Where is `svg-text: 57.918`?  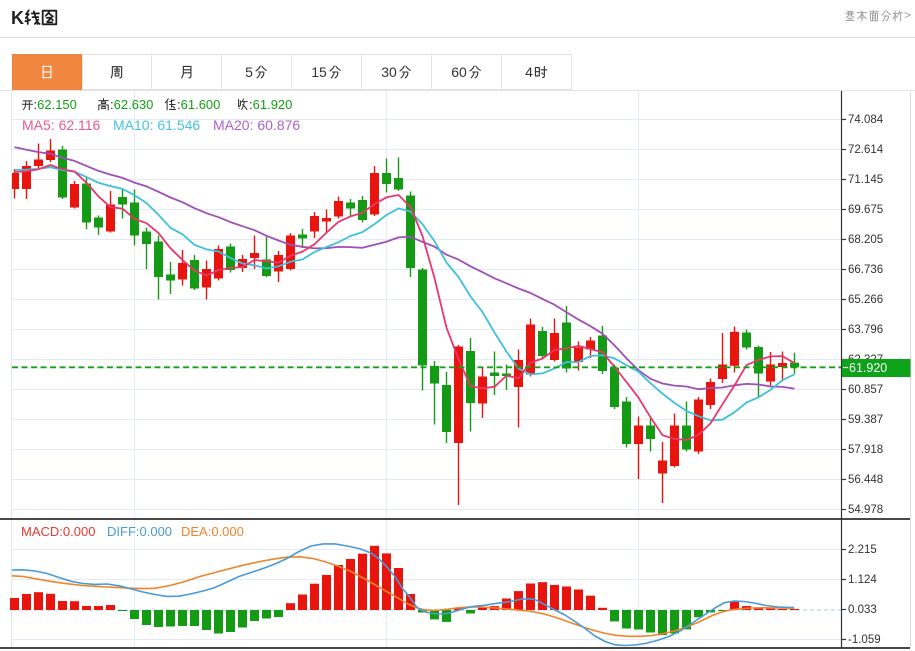 svg-text: 57.918 is located at coordinates (865, 450).